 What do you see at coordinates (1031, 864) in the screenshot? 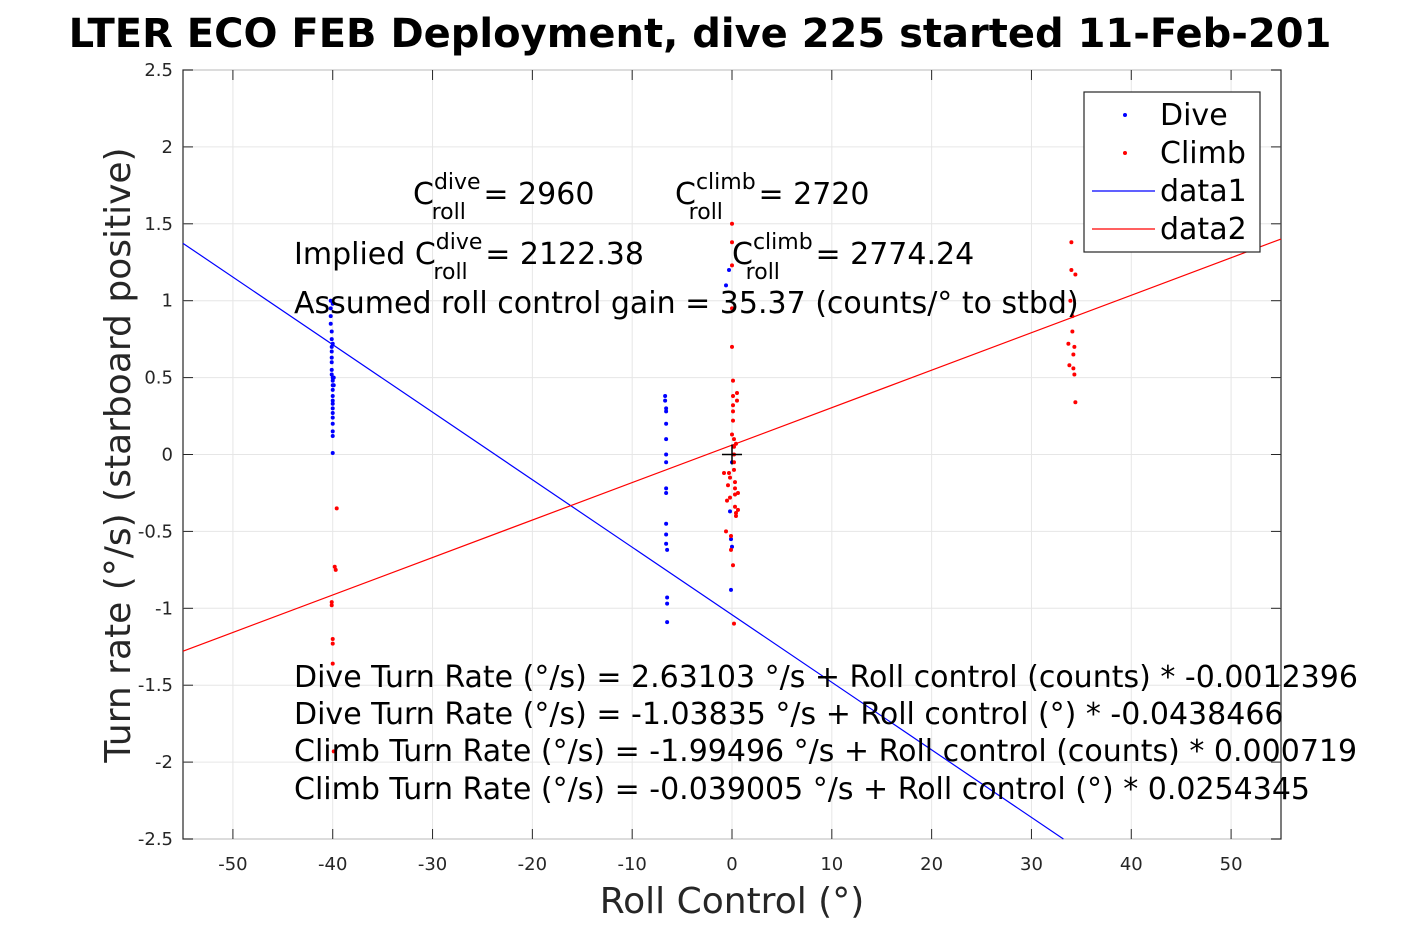
I see `x-tick-label: 30` at bounding box center [1031, 864].